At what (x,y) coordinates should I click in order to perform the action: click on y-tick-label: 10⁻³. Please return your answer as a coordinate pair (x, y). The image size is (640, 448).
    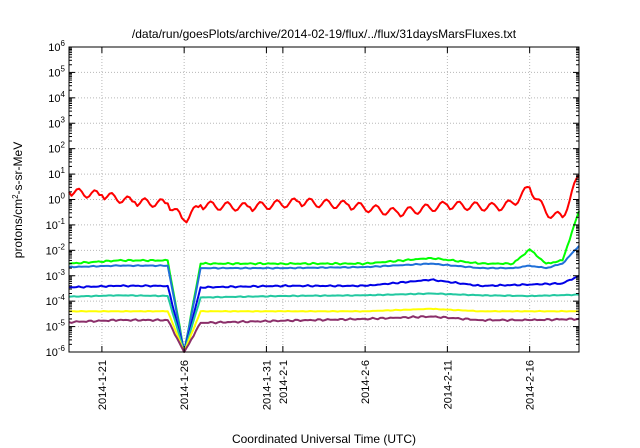
    Looking at the image, I should click on (56, 275).